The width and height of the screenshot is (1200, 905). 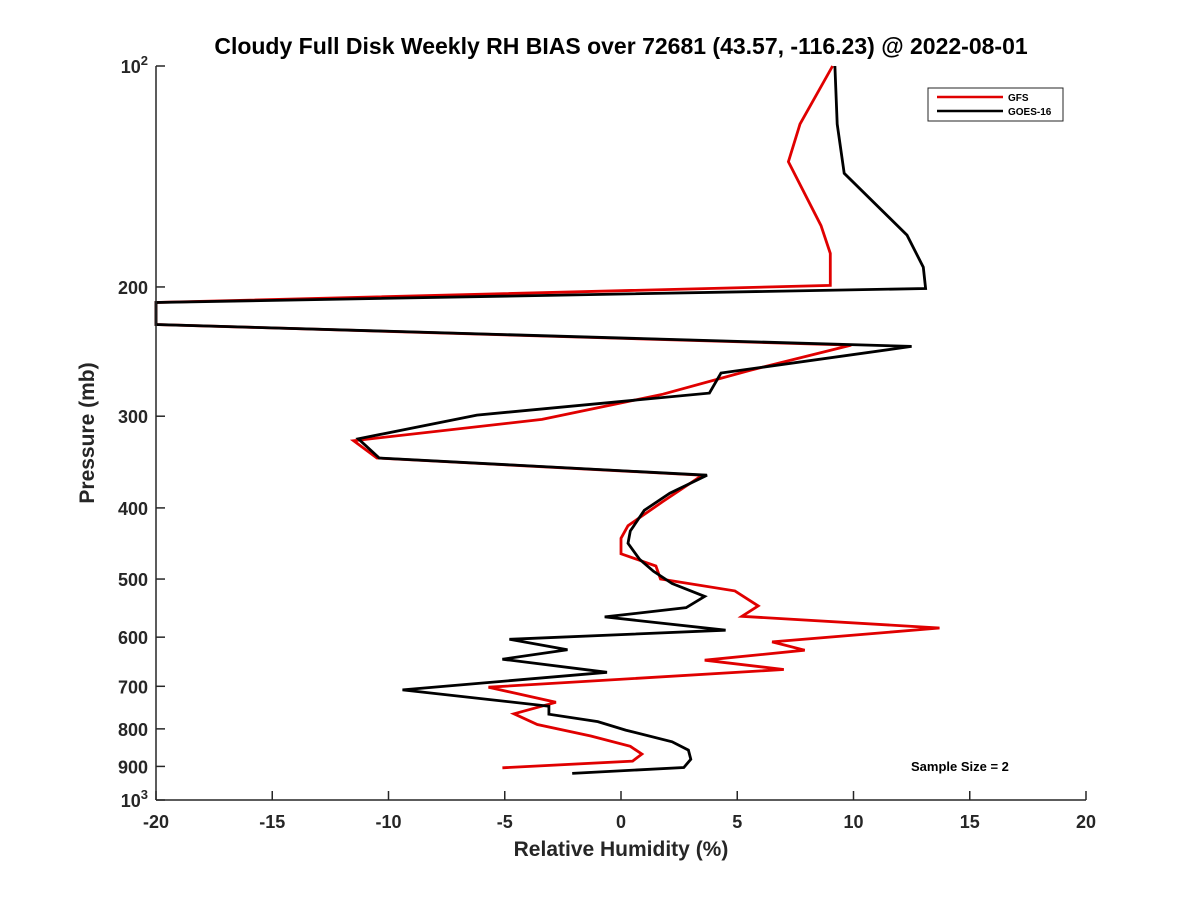 What do you see at coordinates (87, 432) in the screenshot?
I see `y-axis-label: Pressure (mb)` at bounding box center [87, 432].